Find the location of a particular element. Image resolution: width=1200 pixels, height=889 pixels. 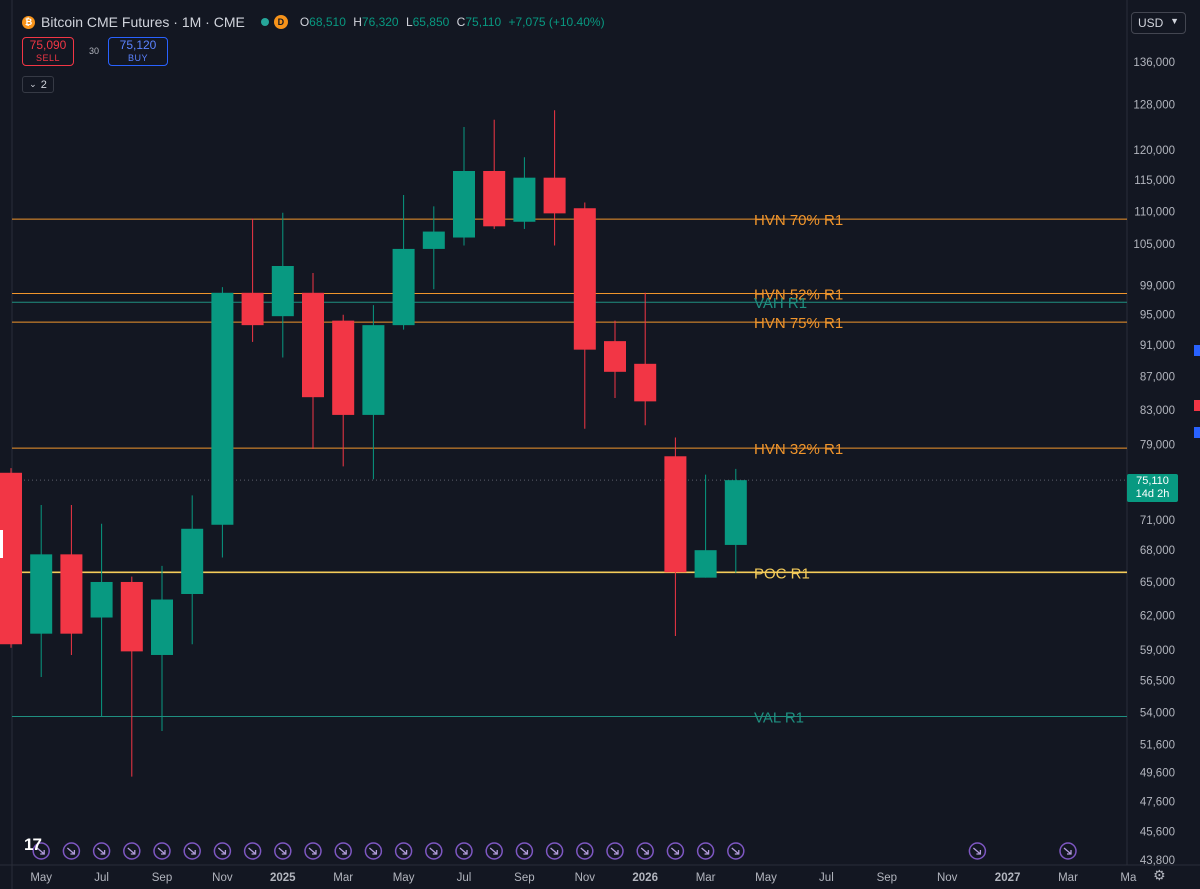

symbol-title: Bitcoin CME Futures · 1M · CME is located at coordinates (143, 22).